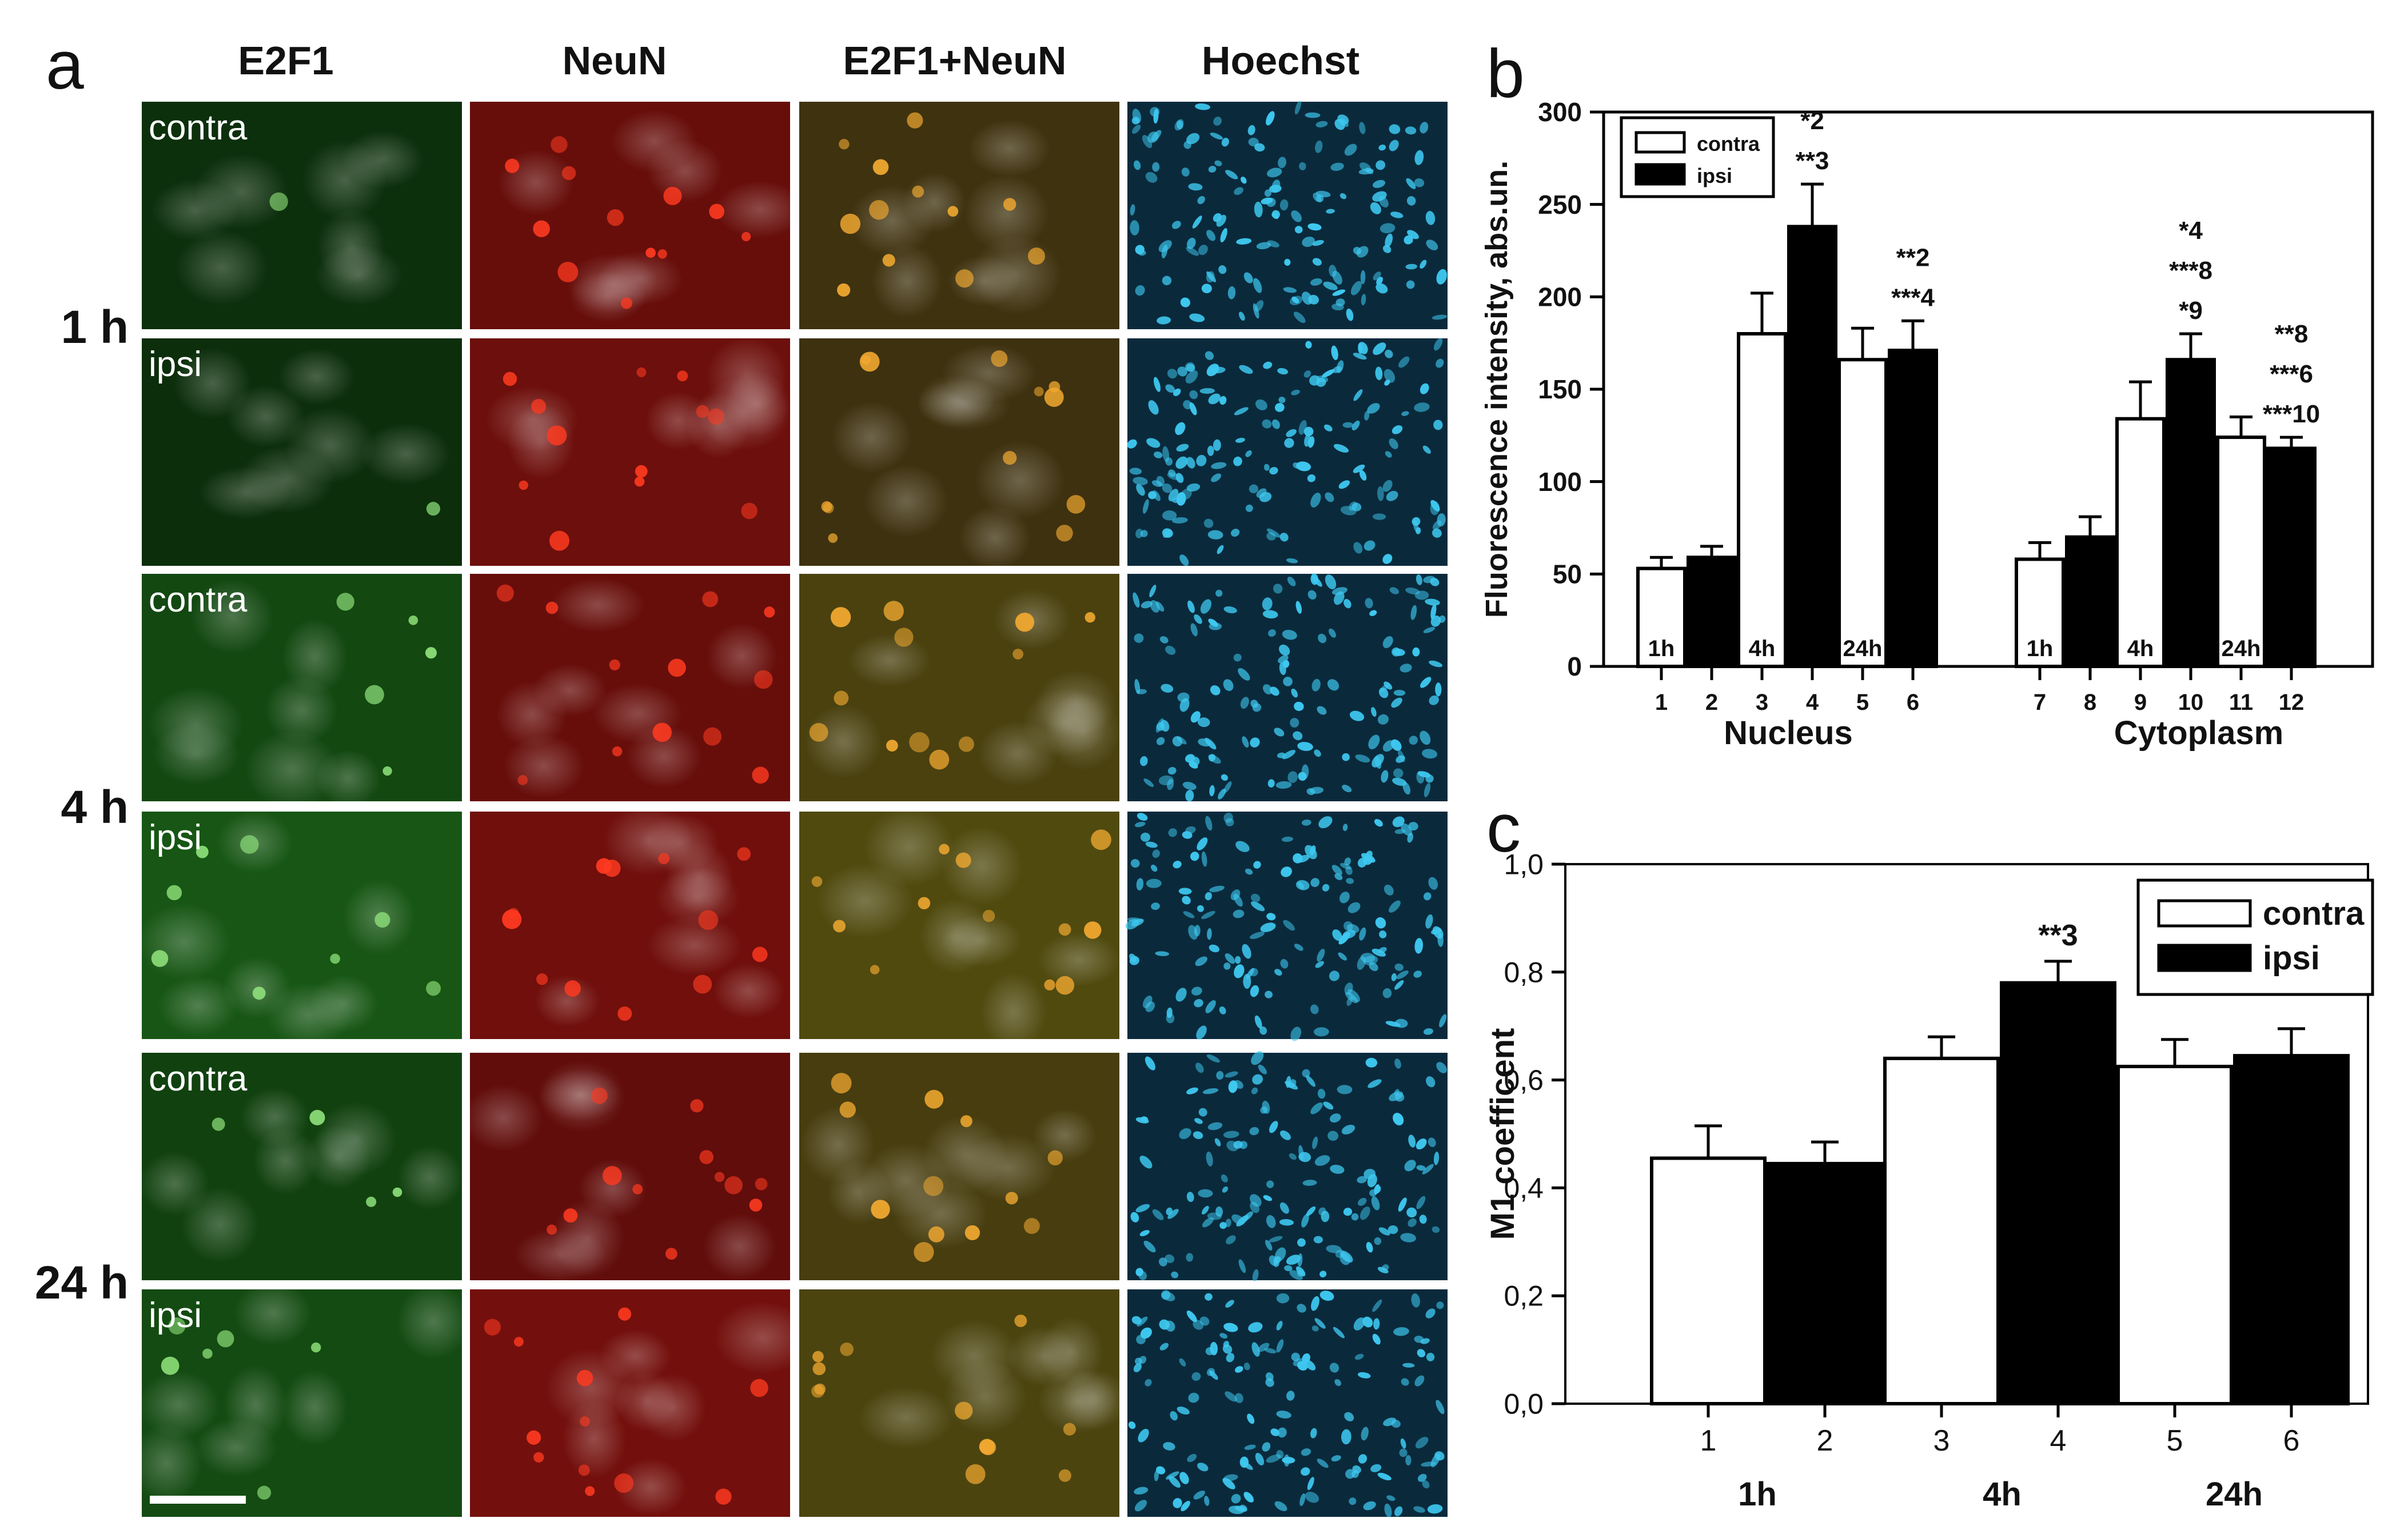 The width and height of the screenshot is (2408, 1534). What do you see at coordinates (2191, 231) in the screenshot?
I see `significance-label: *4` at bounding box center [2191, 231].